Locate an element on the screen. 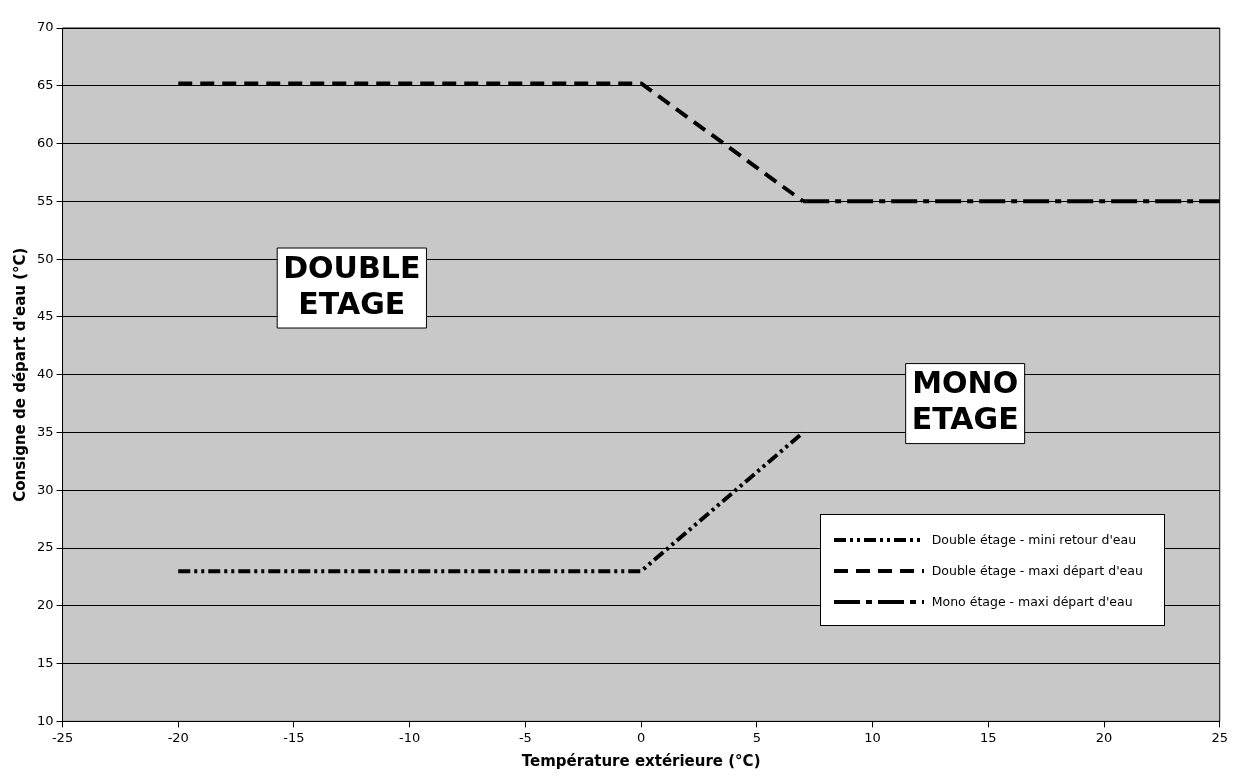 The height and width of the screenshot is (783, 1239). x-tick-label: -15 is located at coordinates (294, 737).